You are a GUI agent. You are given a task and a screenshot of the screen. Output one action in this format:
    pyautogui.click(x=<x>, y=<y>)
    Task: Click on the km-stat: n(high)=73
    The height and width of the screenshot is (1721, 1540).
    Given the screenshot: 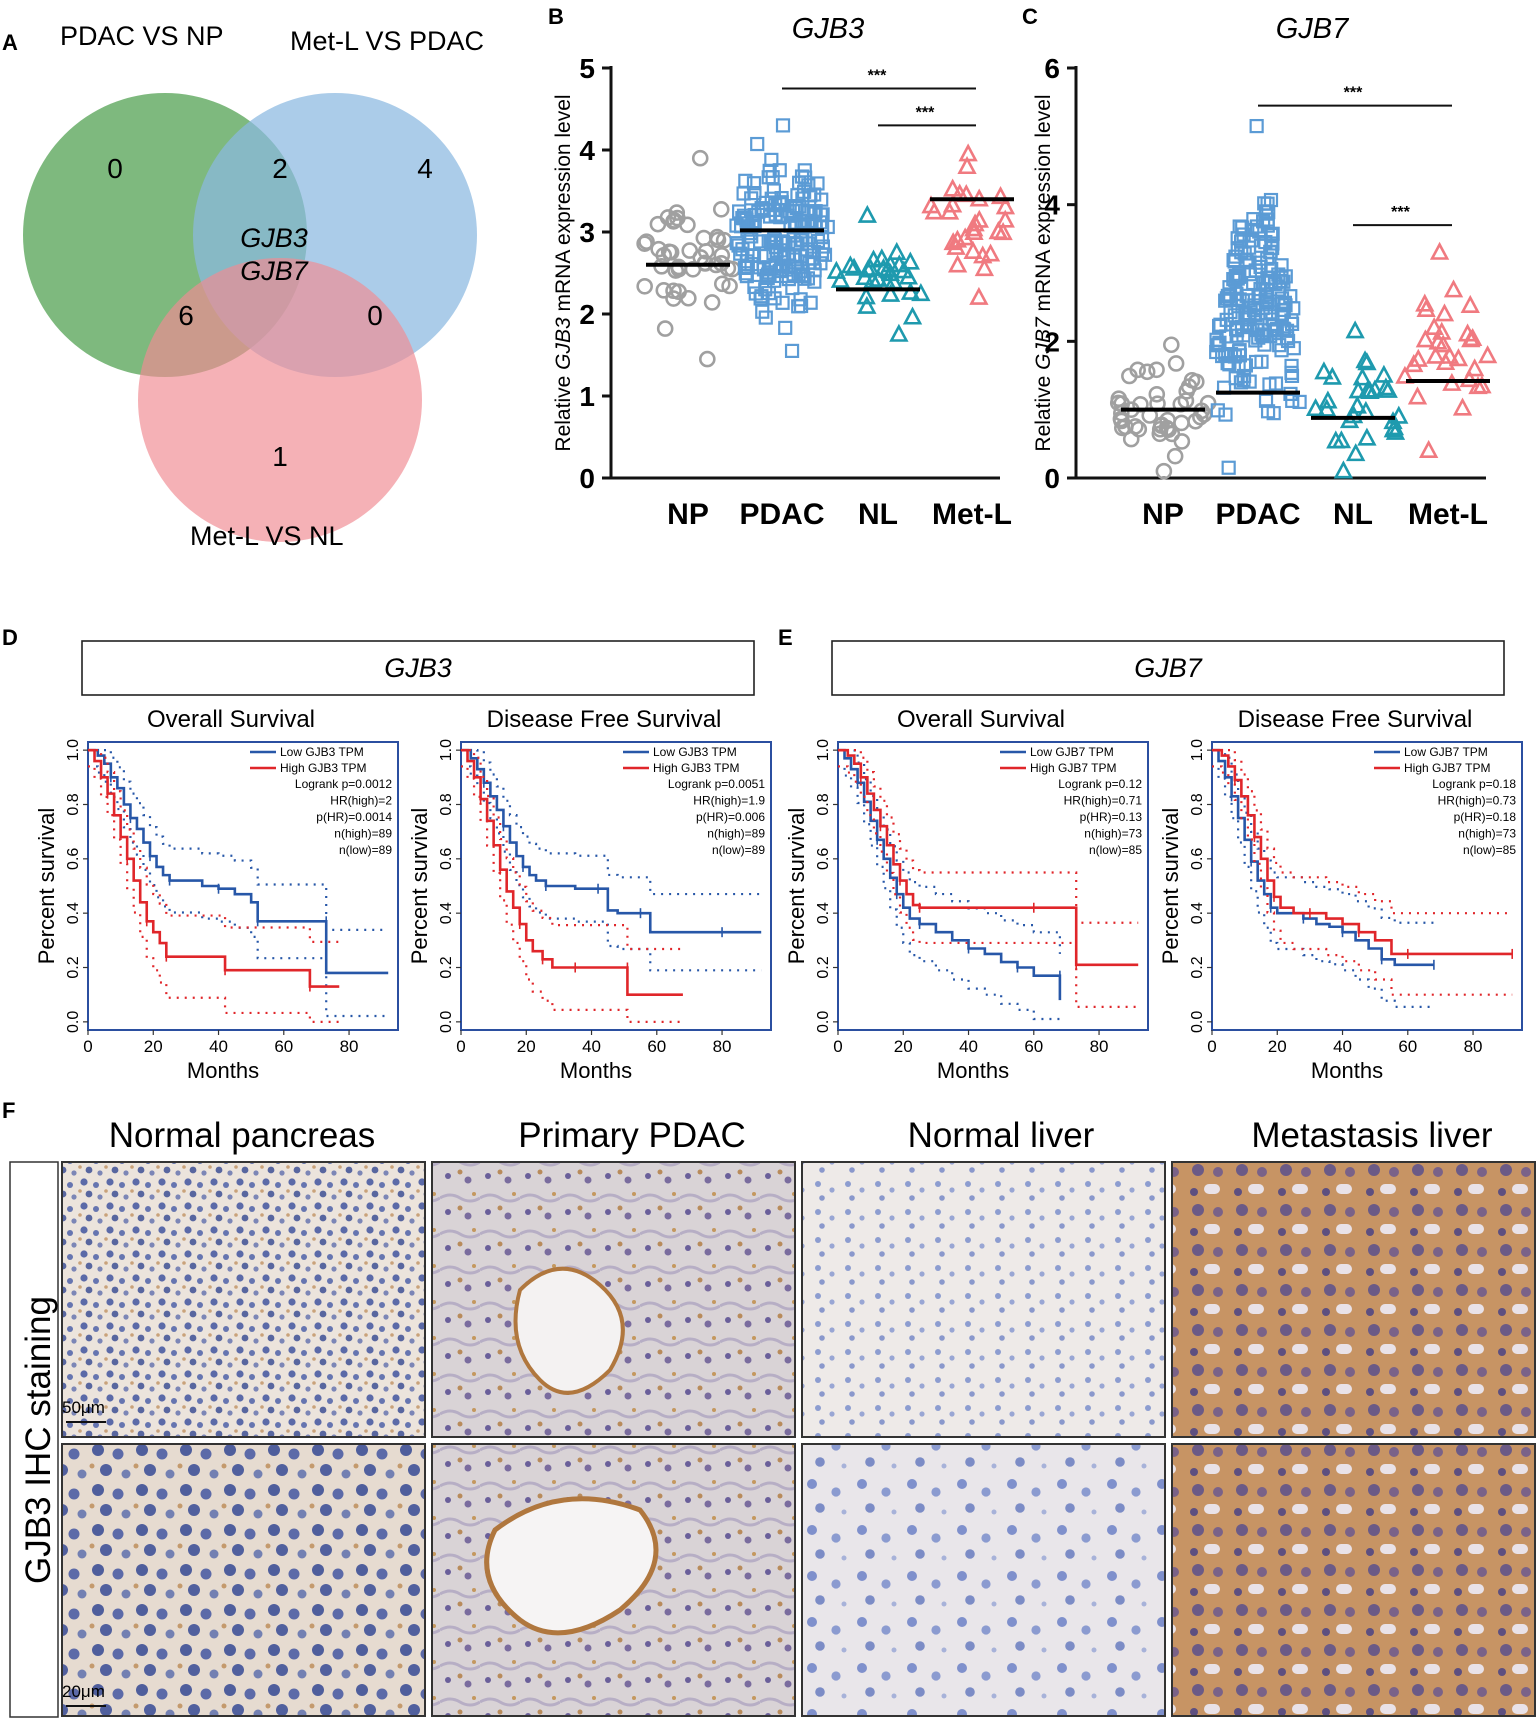 What is the action you would take?
    pyautogui.click(x=1487, y=834)
    